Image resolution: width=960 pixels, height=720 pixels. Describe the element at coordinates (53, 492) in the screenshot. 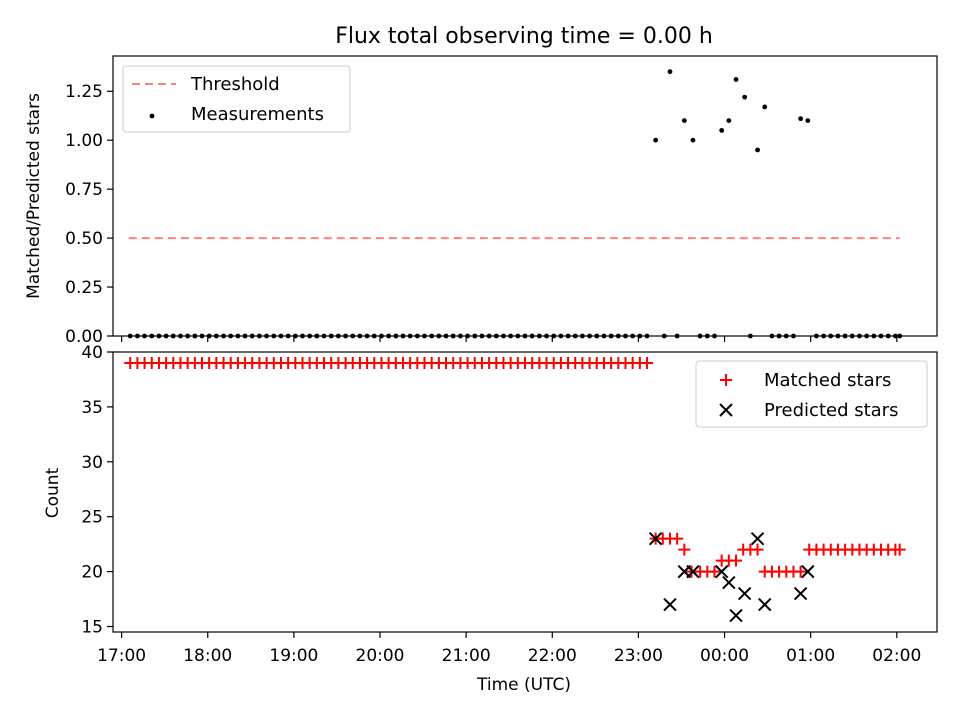

I see `count-y-label: Count` at that location.